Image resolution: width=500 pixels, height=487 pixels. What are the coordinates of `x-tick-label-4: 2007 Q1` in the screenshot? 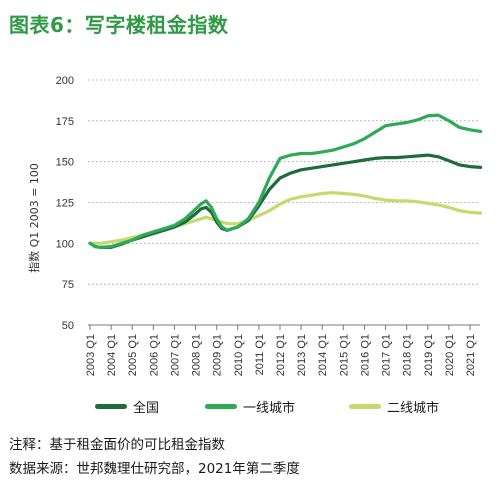 It's located at (175, 355).